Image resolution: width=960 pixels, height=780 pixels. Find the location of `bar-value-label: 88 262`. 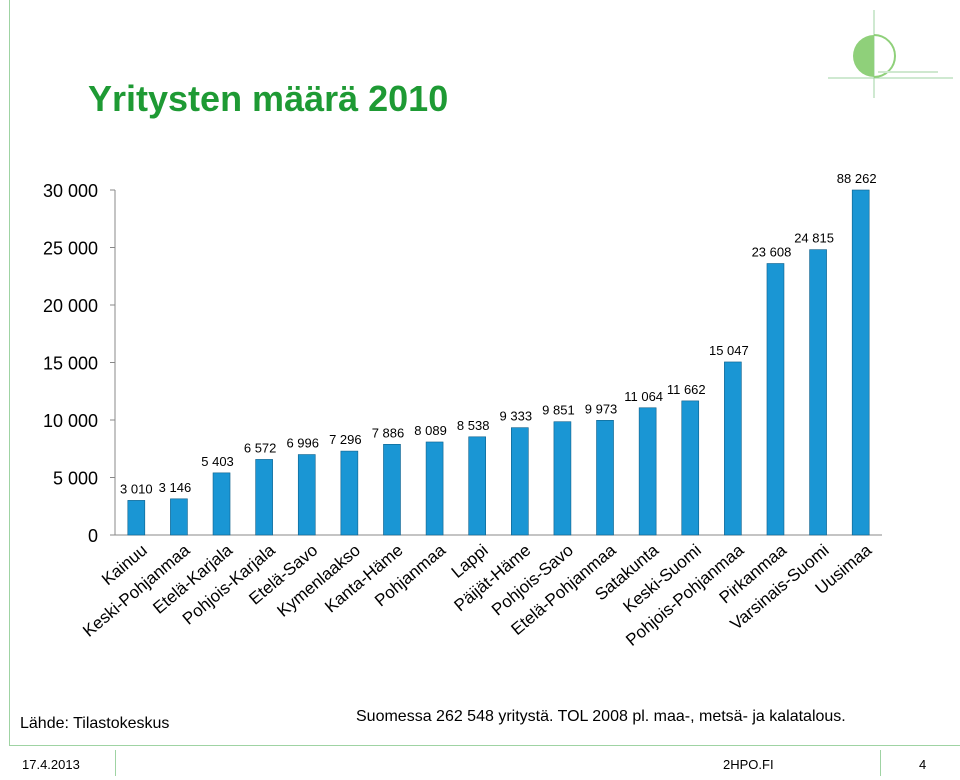

bar-value-label: 88 262 is located at coordinates (857, 178).